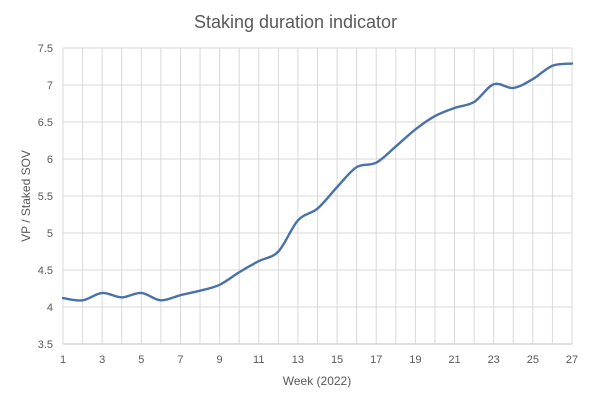  What do you see at coordinates (533, 360) in the screenshot?
I see `x-tick-label: 25` at bounding box center [533, 360].